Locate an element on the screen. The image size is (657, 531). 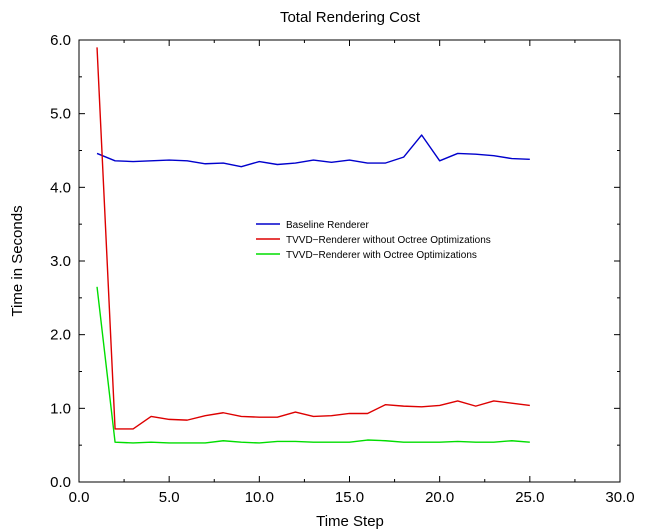
legend-label: TVVD−Renderer with Octree Optimizations is located at coordinates (381, 255).